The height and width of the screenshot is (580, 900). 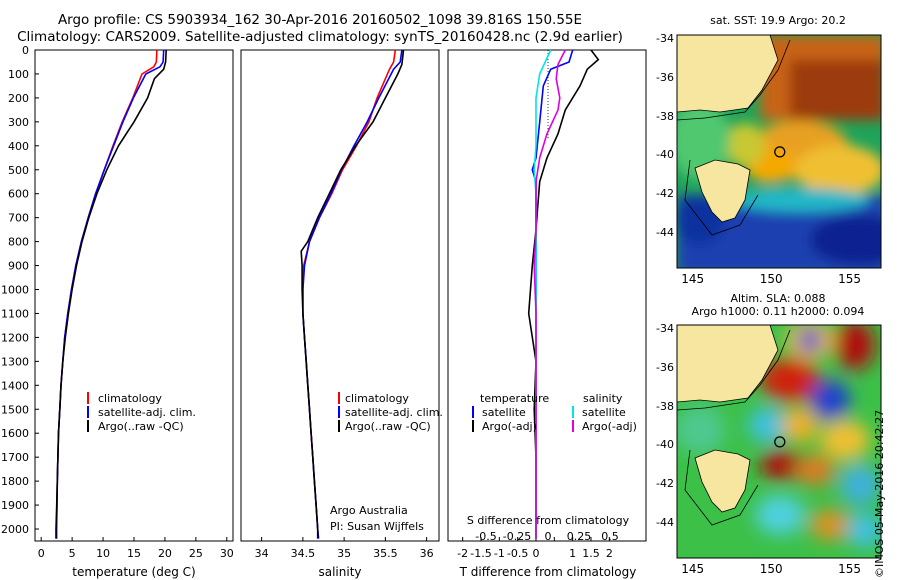 I want to click on y-tick-label: 500, so click(x=18, y=170).